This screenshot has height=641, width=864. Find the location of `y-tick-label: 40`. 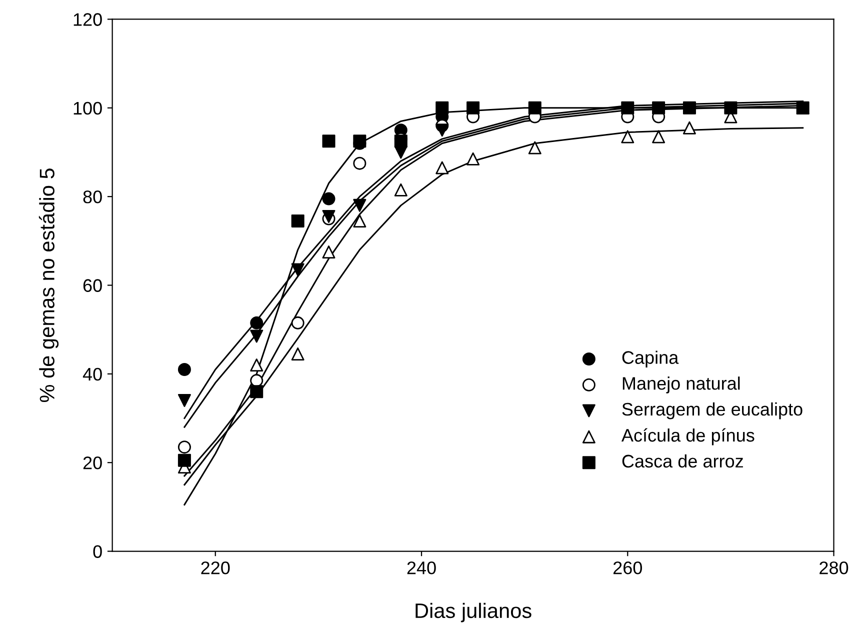

y-tick-label: 40 is located at coordinates (92, 374).